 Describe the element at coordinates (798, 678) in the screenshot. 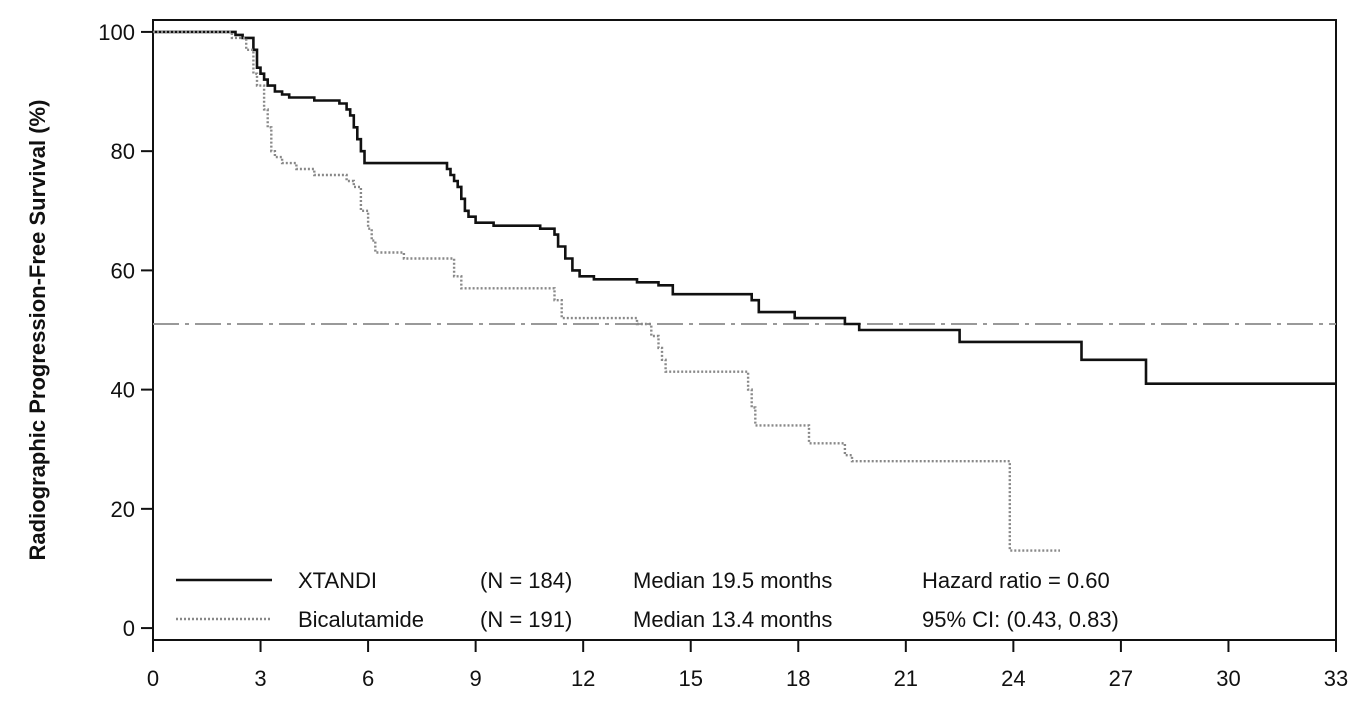

I see `x-tick-label: 18` at that location.